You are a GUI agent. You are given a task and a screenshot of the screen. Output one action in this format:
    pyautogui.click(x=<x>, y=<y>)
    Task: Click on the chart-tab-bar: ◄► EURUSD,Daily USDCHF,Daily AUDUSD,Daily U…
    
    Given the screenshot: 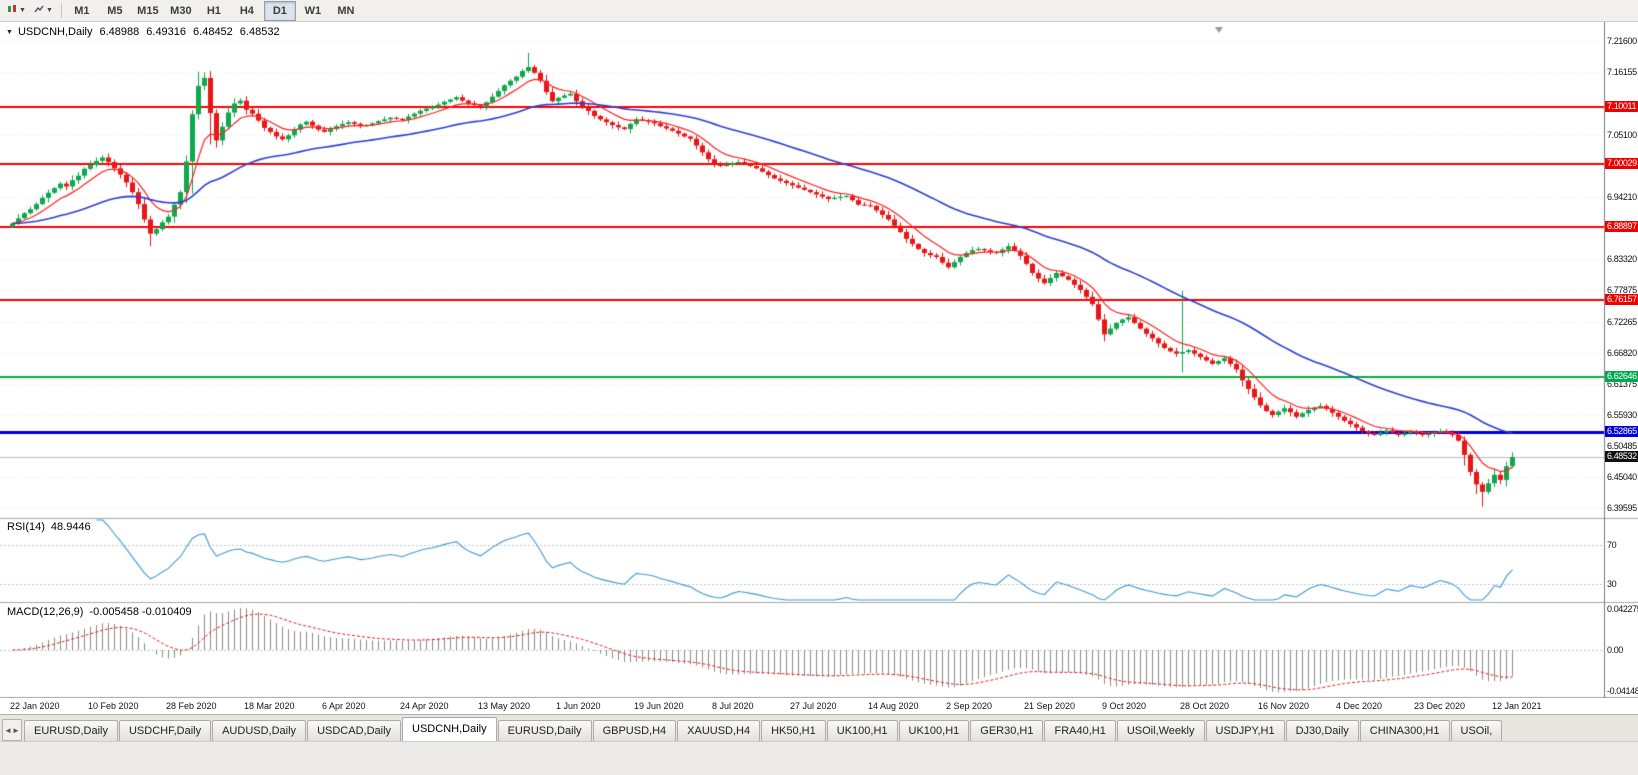 What is the action you would take?
    pyautogui.click(x=819, y=727)
    